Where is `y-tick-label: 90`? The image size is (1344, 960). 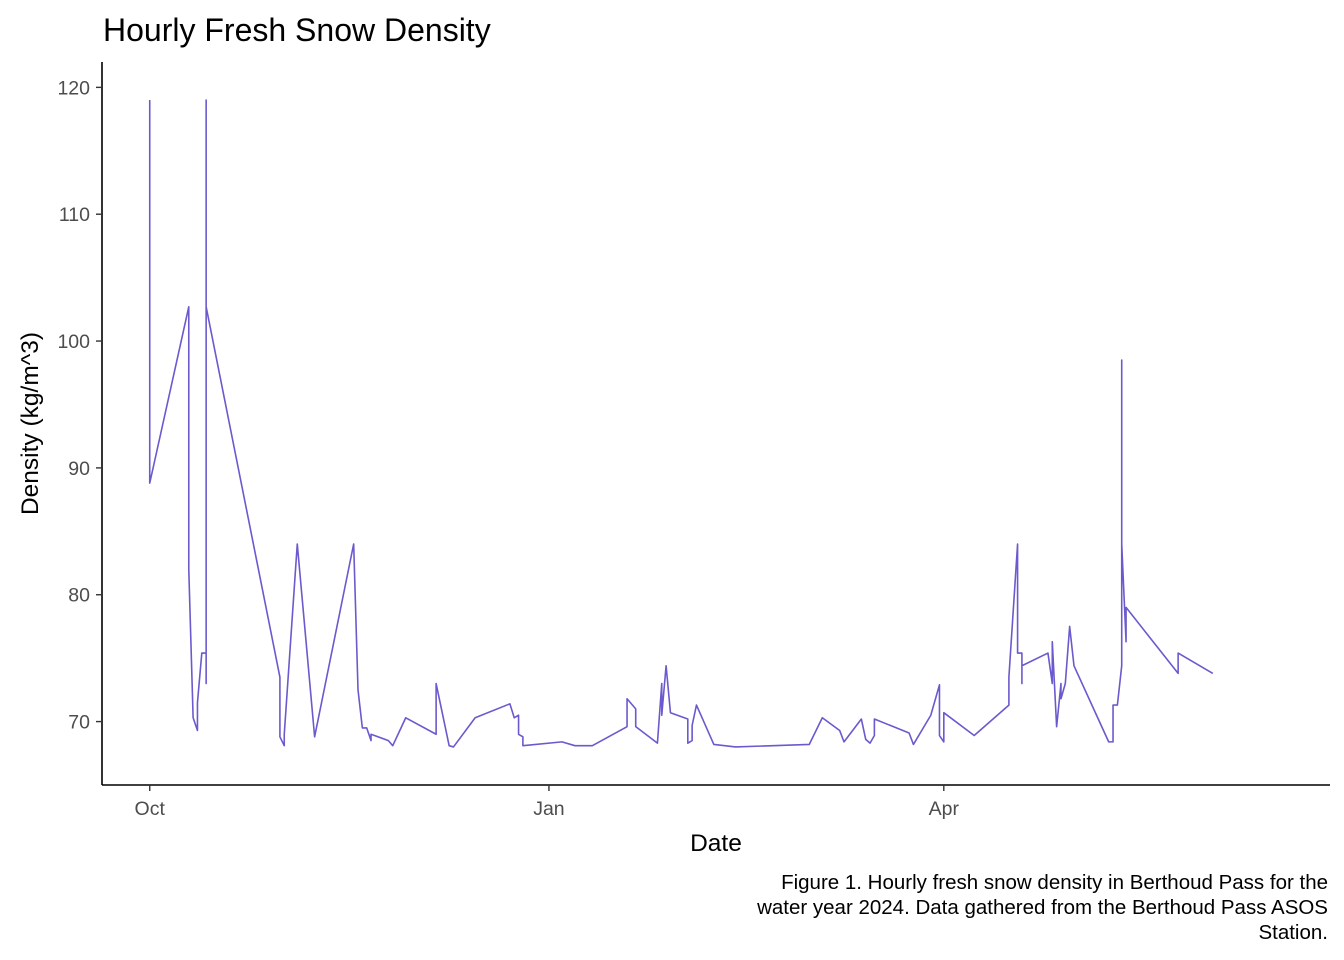
y-tick-label: 90 is located at coordinates (79, 469).